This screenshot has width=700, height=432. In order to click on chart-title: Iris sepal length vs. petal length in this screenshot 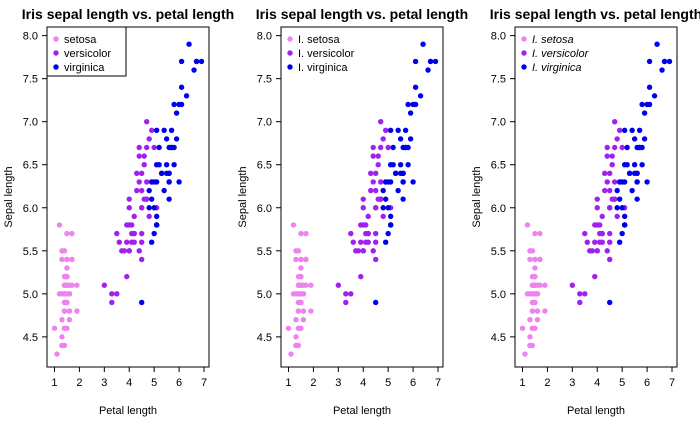, I will do `click(128, 14)`.